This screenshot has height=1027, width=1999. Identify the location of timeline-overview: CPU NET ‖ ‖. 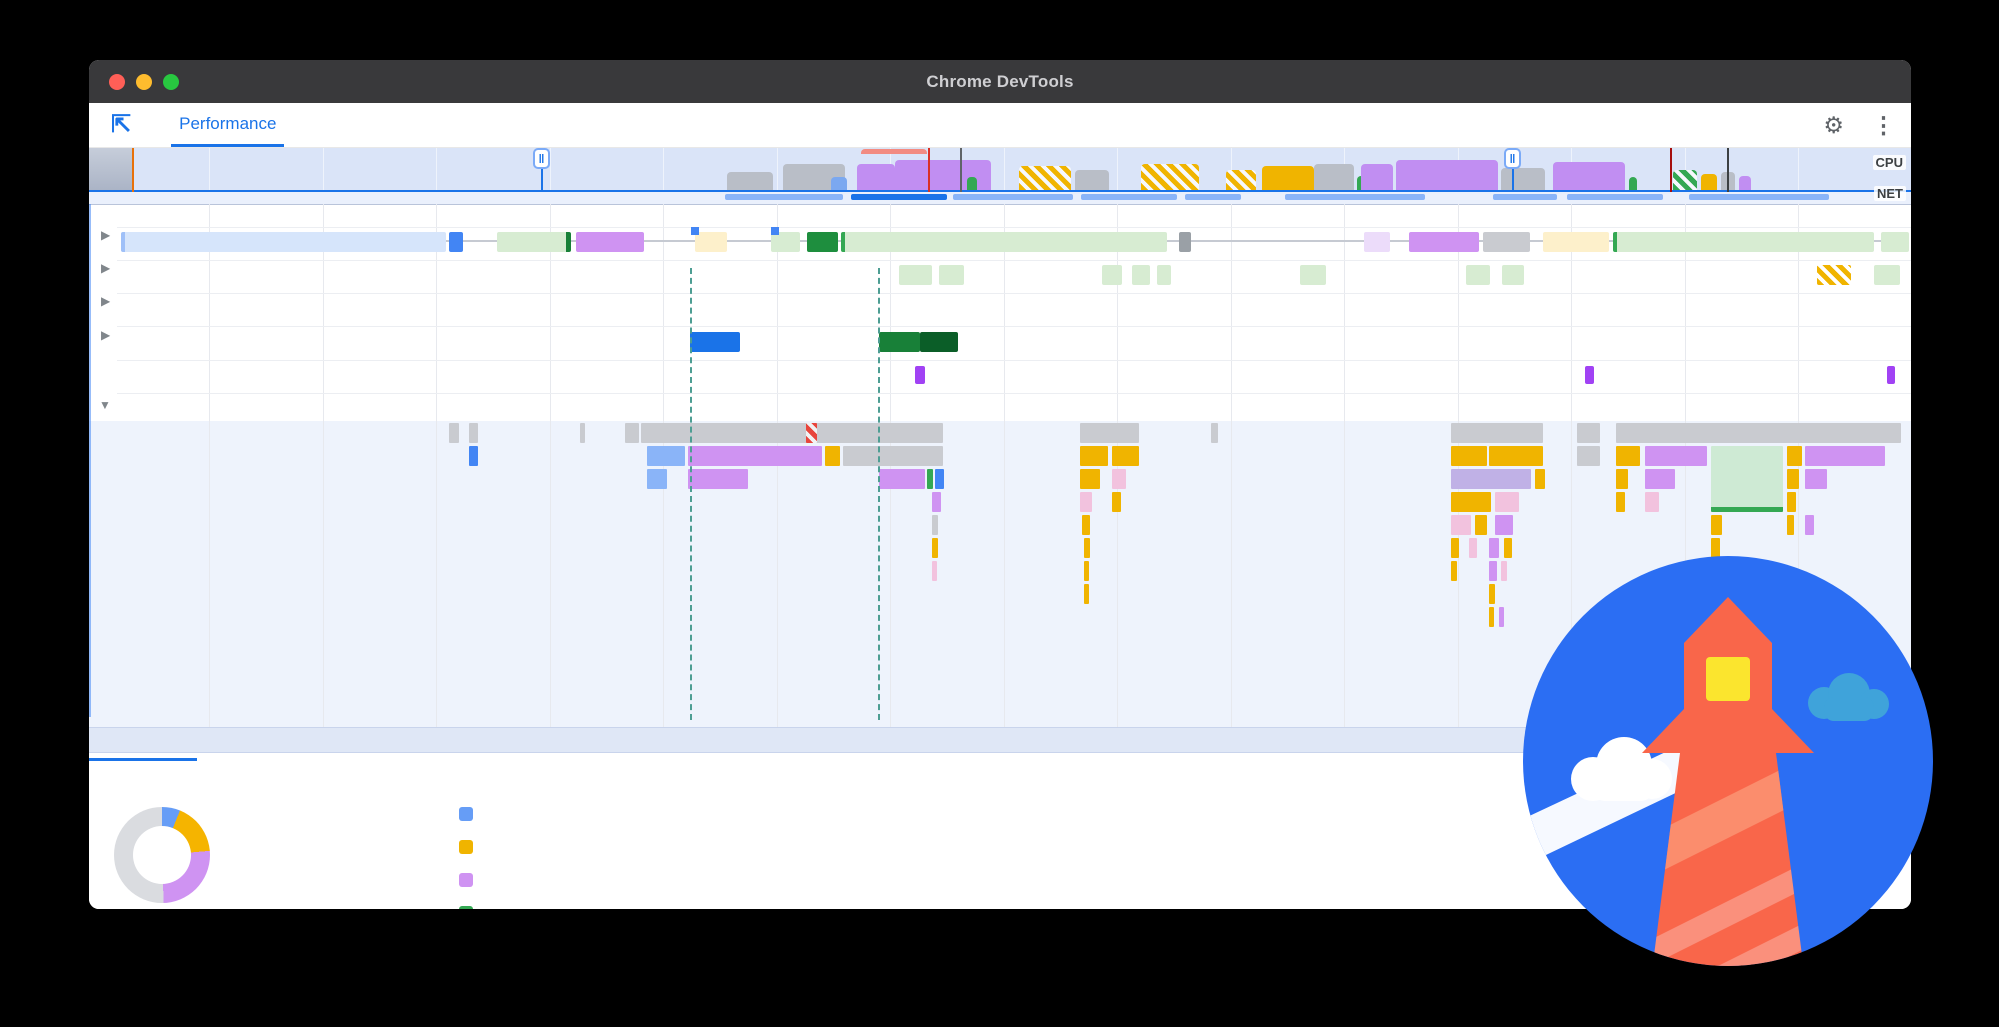
(1000, 176).